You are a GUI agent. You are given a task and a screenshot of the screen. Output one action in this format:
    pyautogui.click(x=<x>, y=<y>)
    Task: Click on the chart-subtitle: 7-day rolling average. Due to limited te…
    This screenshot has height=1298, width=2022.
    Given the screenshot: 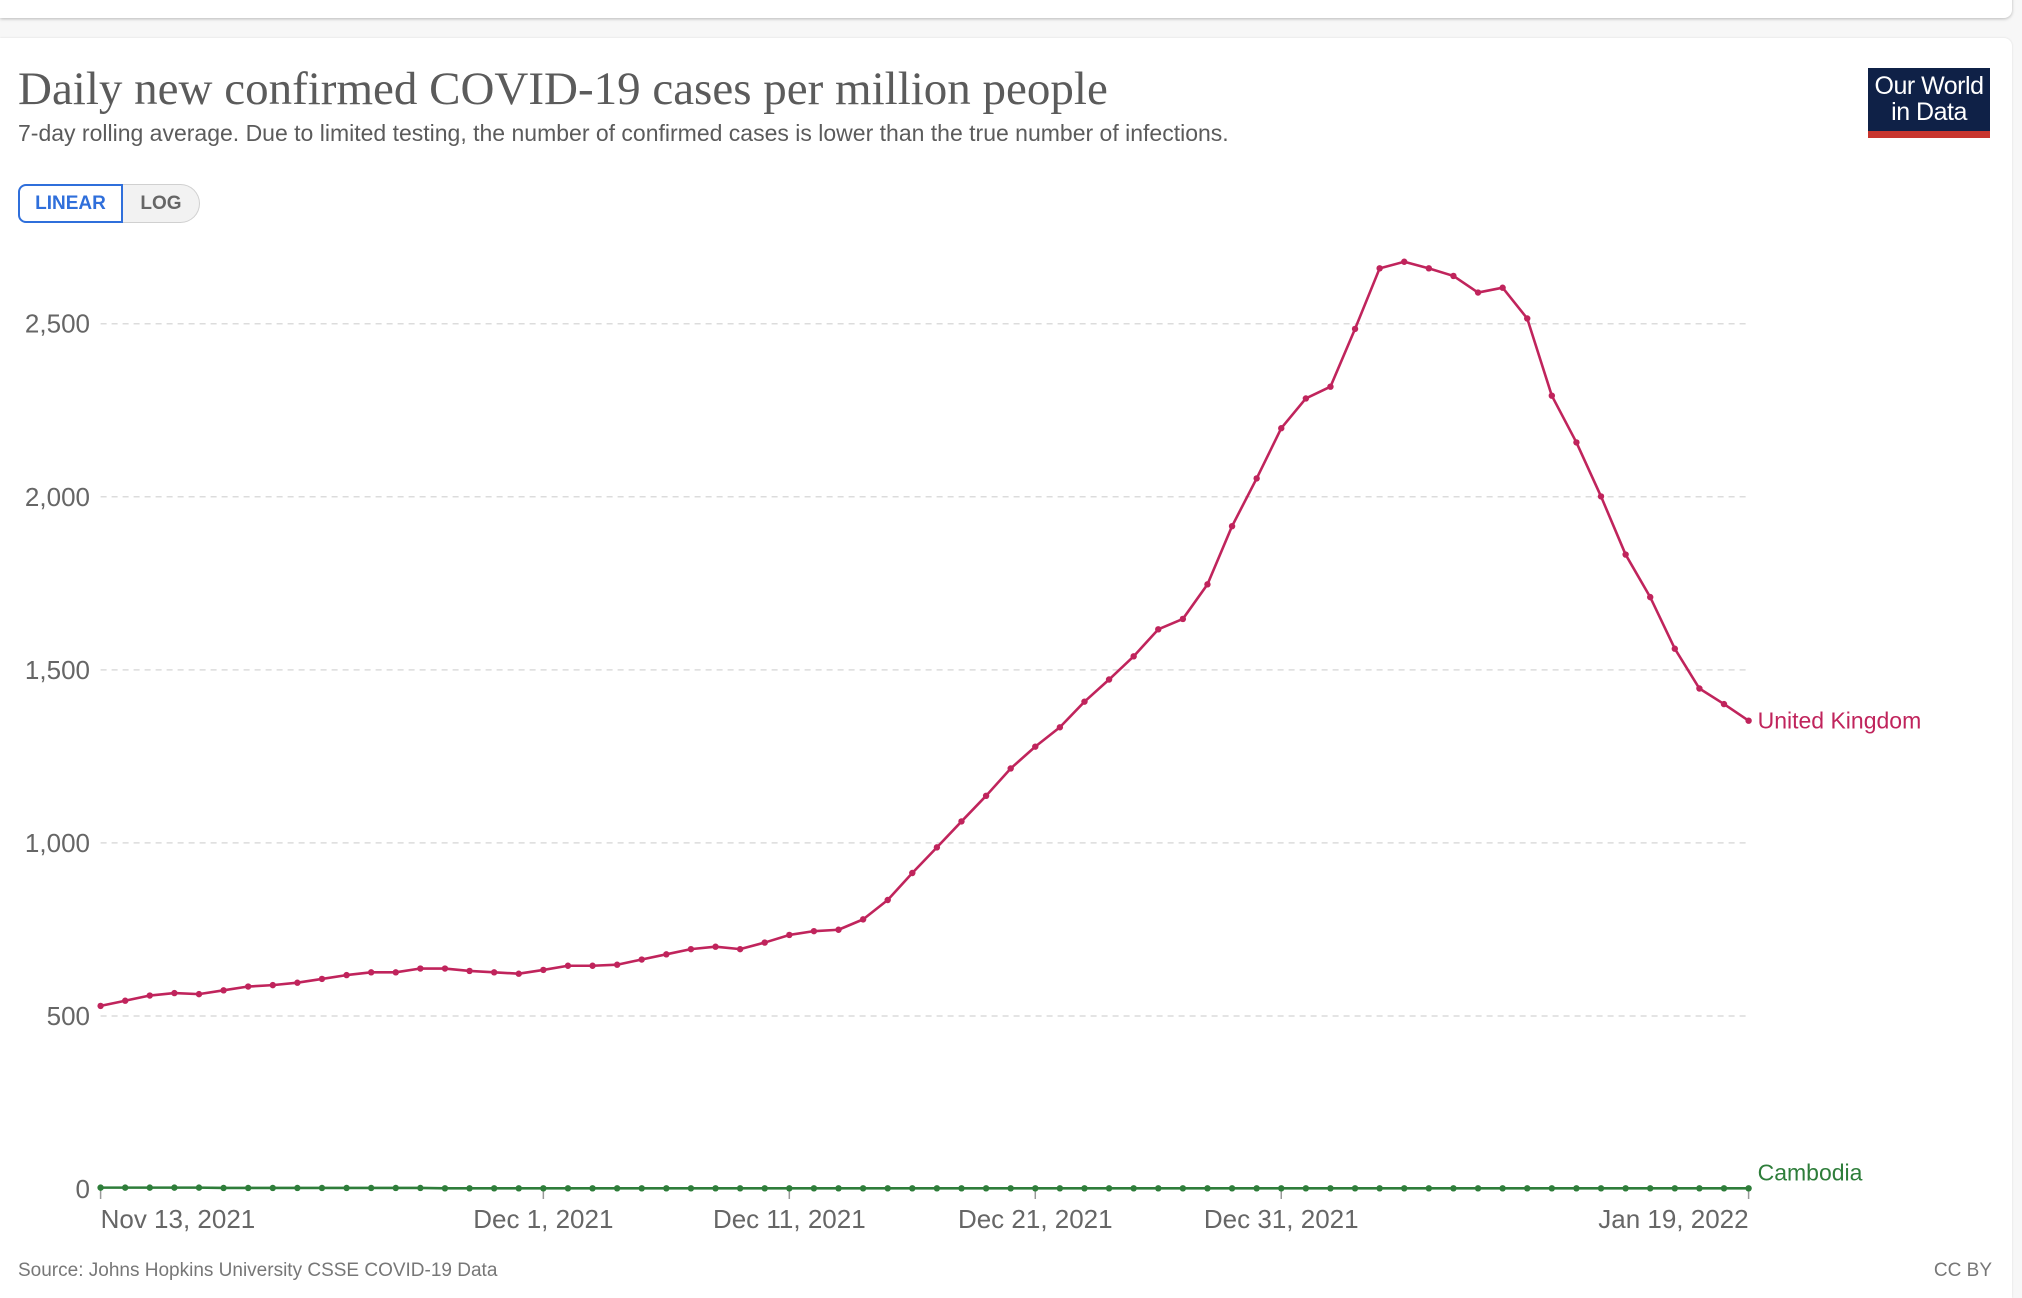 What is the action you would take?
    pyautogui.click(x=623, y=133)
    